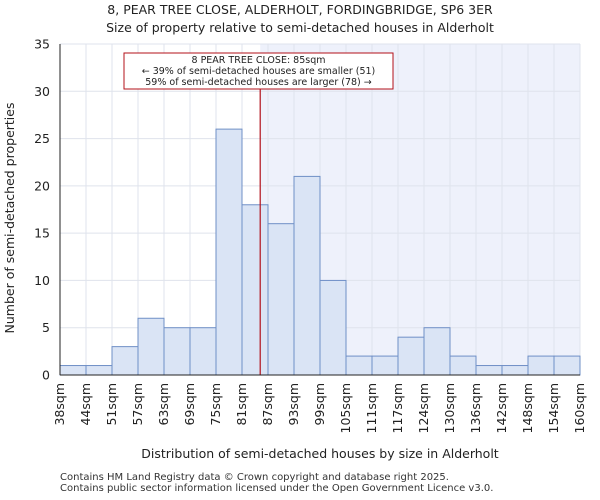 Image resolution: width=600 pixels, height=500 pixels. I want to click on x-tick-label: 69sqm, so click(189, 404).